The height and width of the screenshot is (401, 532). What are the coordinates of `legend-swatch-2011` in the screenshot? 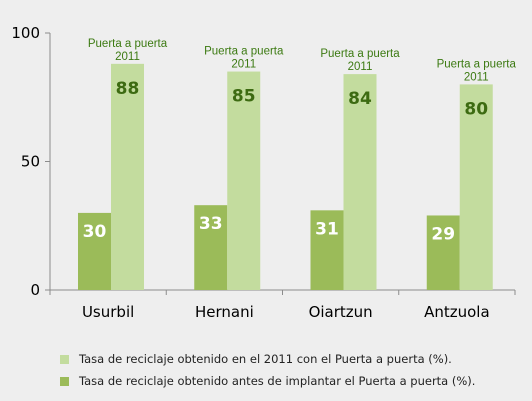 It's located at (64, 359).